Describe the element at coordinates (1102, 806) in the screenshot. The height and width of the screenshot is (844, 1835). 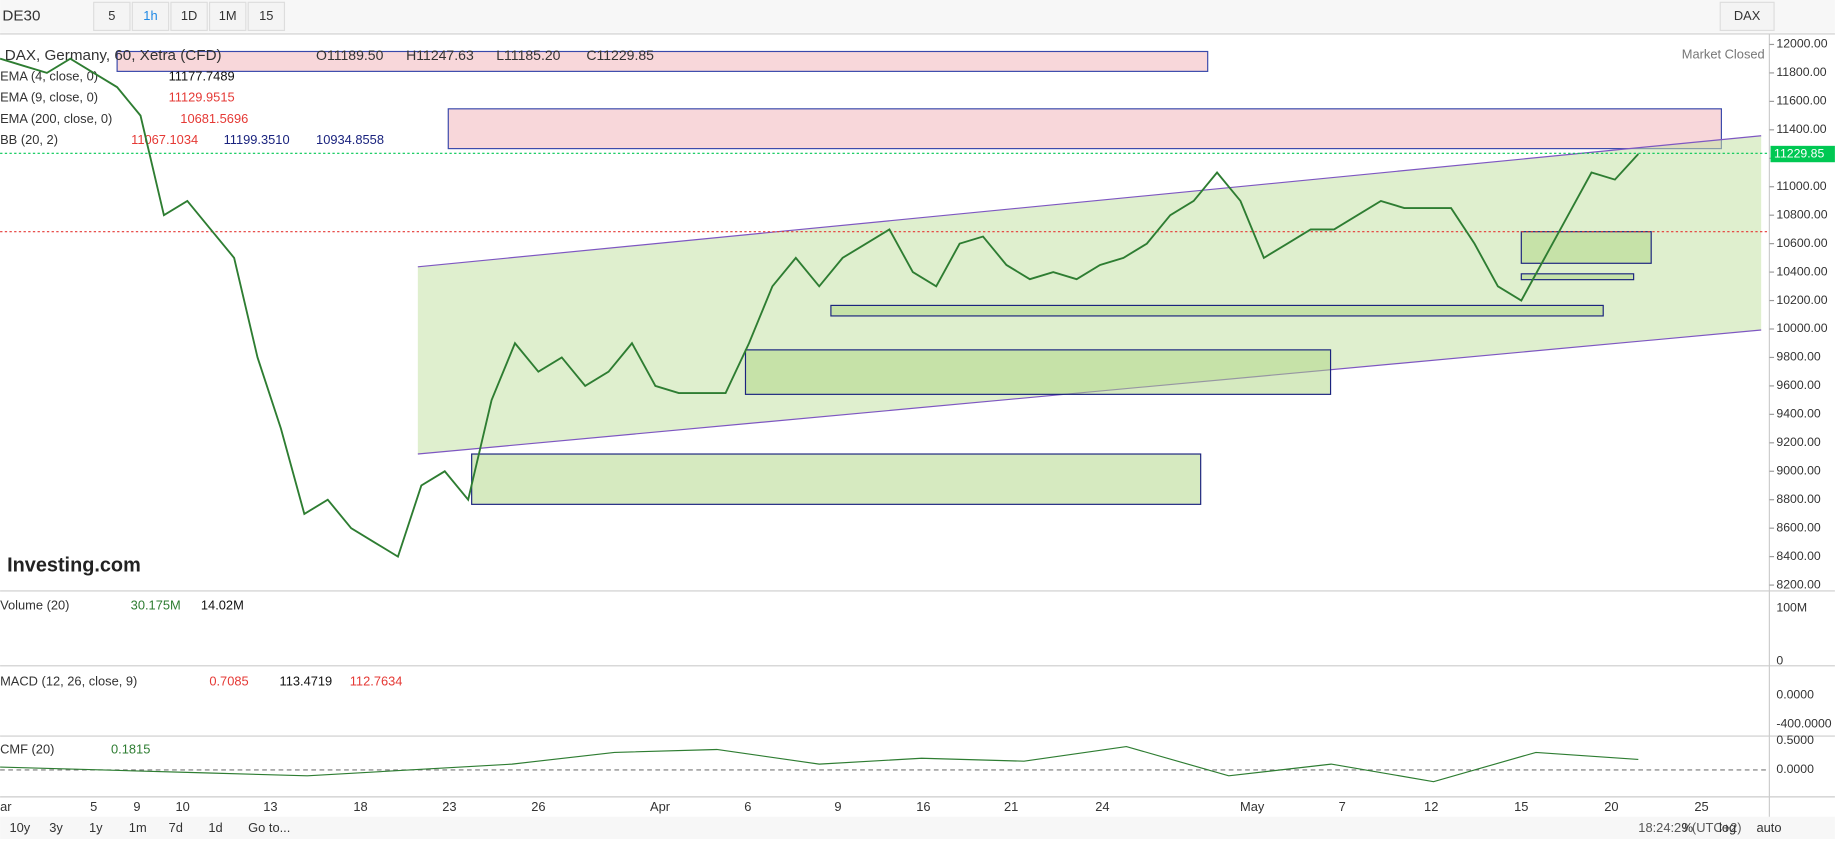
I see `x-tick-label: 24` at that location.